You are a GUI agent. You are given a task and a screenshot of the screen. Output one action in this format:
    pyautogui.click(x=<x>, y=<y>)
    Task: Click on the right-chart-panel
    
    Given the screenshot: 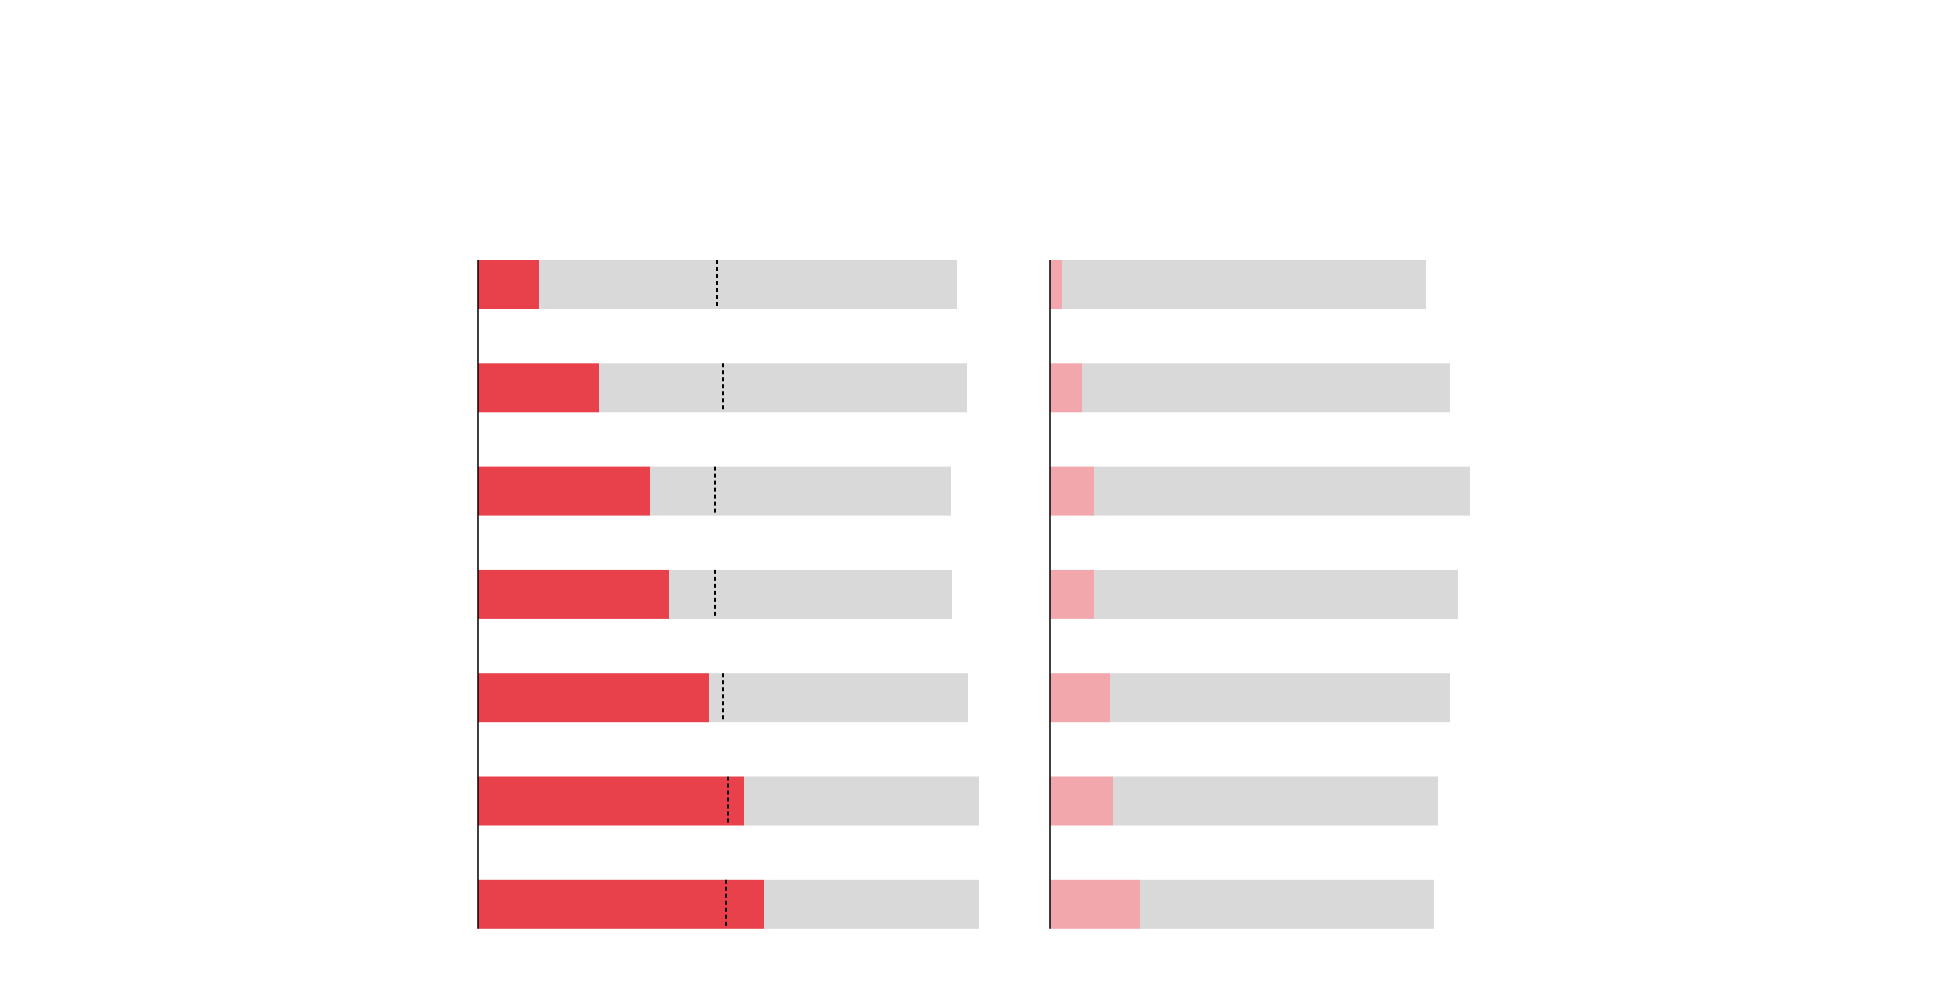 What is the action you would take?
    pyautogui.click(x=1259, y=594)
    